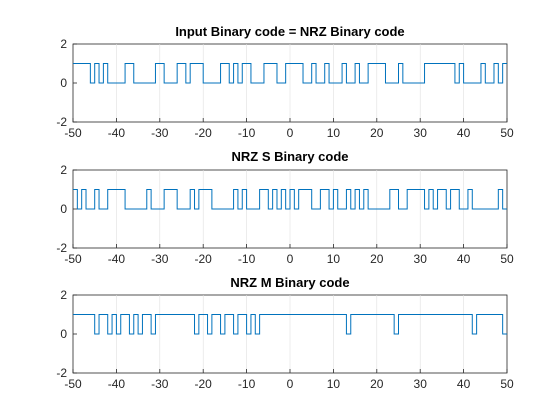 Image resolution: width=560 pixels, height=420 pixels. What do you see at coordinates (289, 282) in the screenshot?
I see `subplot-title: NRZ M Binary code` at bounding box center [289, 282].